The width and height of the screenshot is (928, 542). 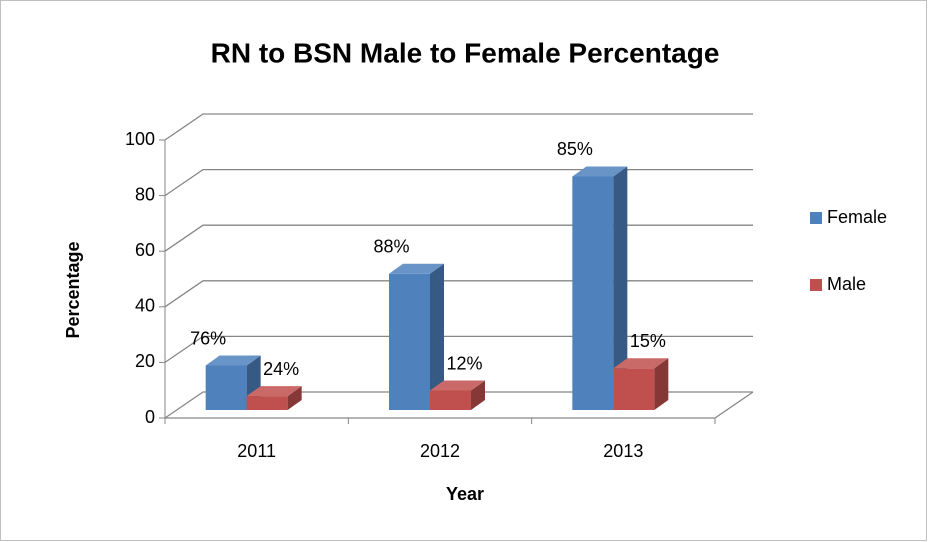 I want to click on y-tick-label: 60, so click(x=145, y=250).